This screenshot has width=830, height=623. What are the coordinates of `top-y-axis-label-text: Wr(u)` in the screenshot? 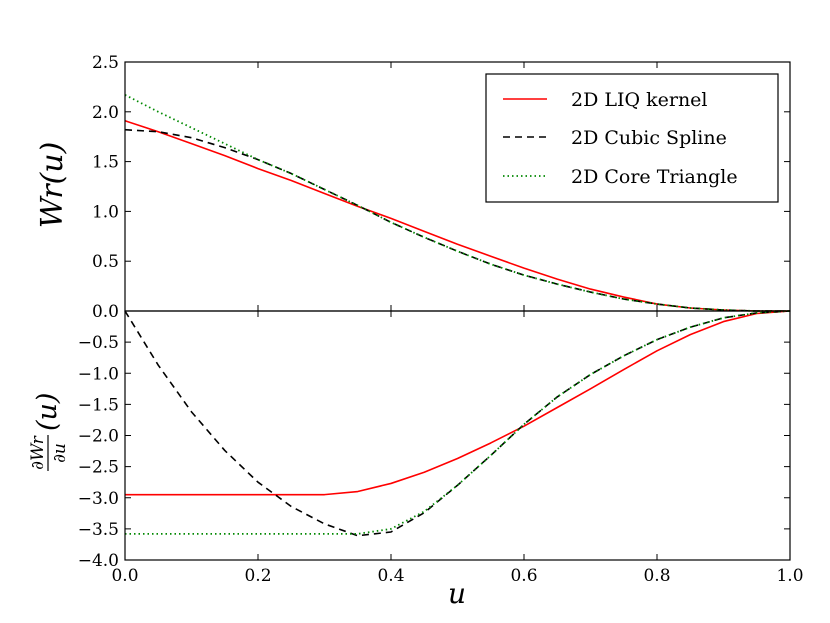 It's located at (52, 185).